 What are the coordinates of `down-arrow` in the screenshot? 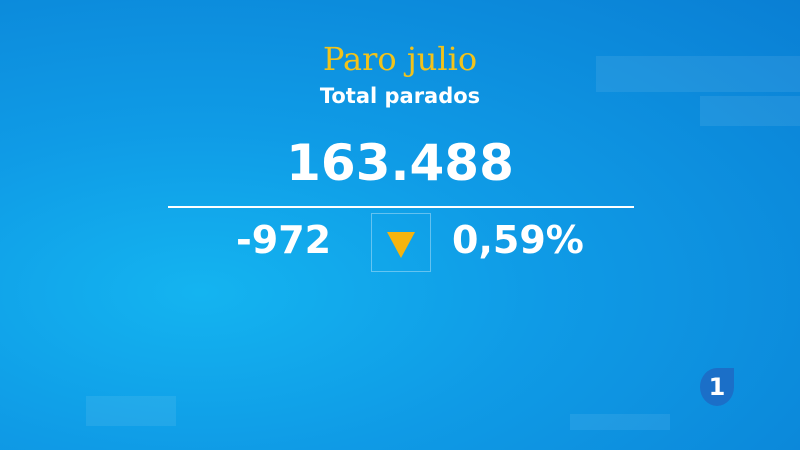 It's located at (401, 245).